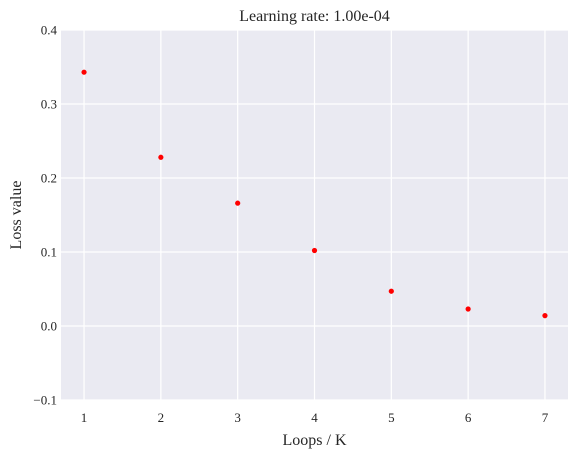  I want to click on x-tick-label: 2, so click(161, 417).